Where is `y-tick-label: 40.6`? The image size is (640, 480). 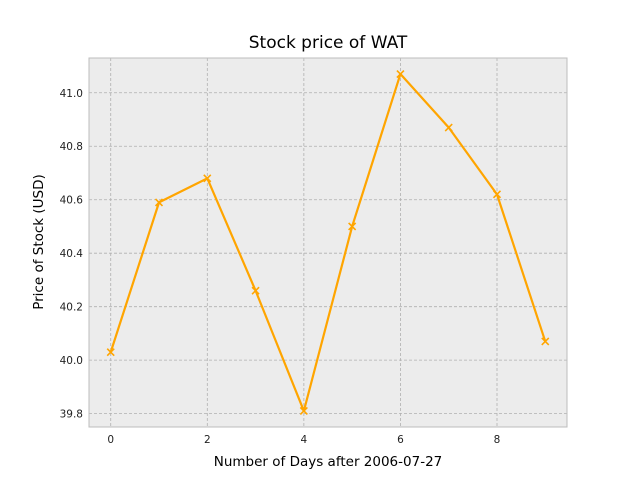
y-tick-label: 40.6 is located at coordinates (72, 201).